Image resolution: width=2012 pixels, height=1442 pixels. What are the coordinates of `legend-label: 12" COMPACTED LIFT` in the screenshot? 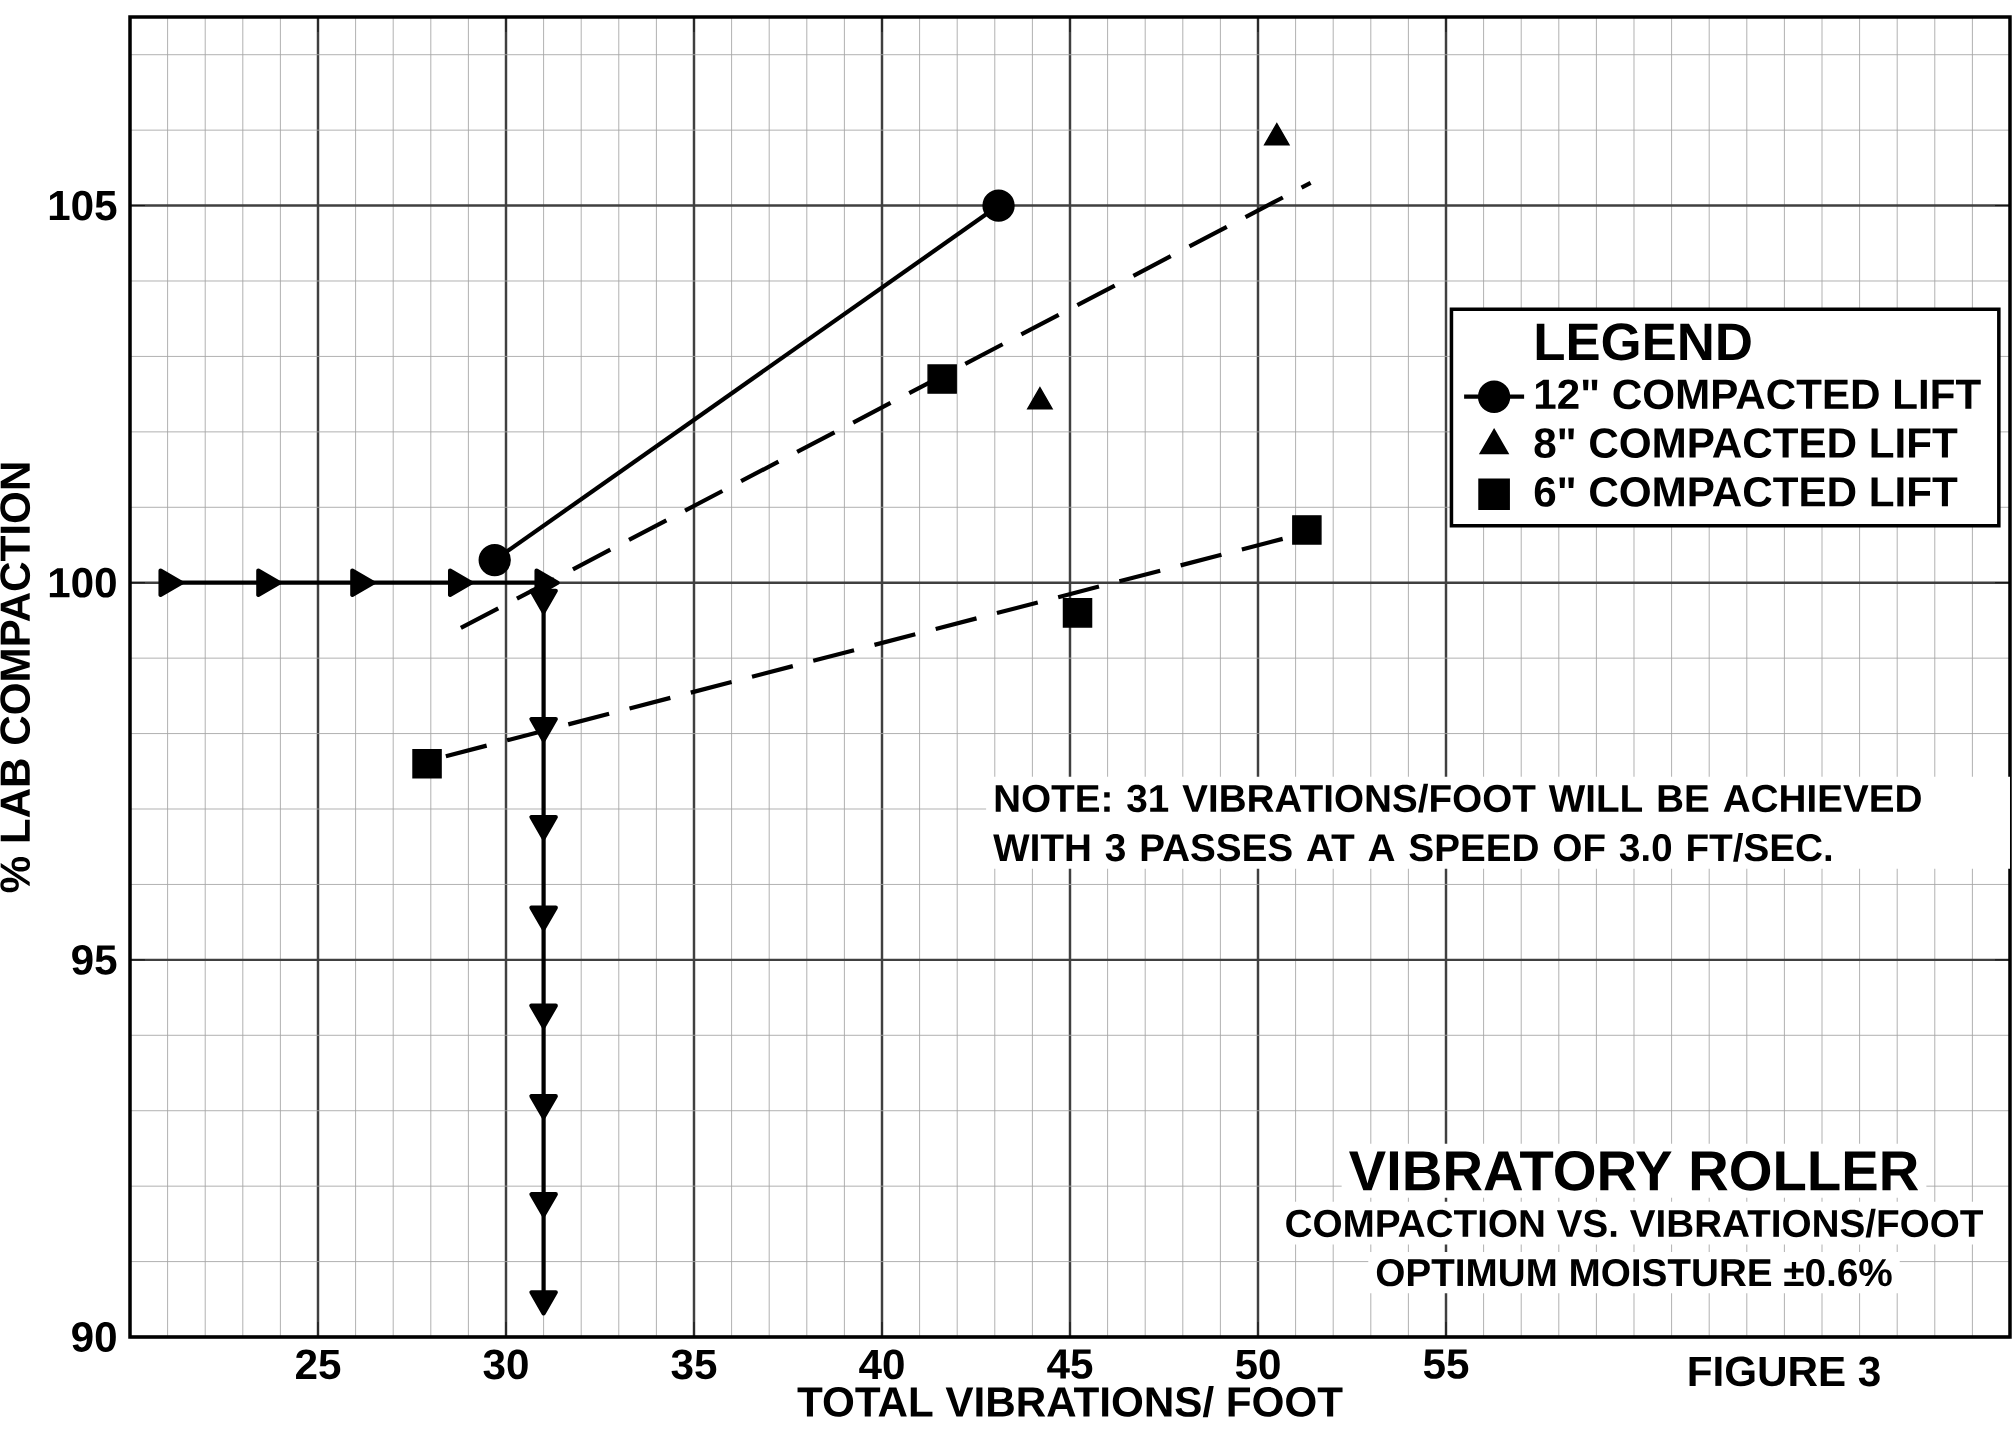 It's located at (1758, 394).